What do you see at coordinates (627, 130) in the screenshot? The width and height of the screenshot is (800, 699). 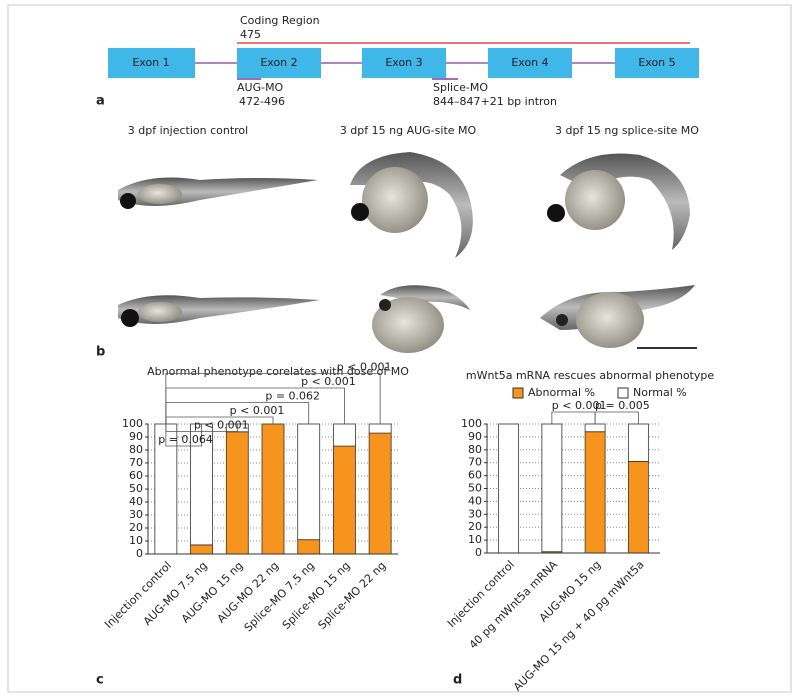 I see `photo-caption: 3 dpf 15 ng splice-site MO` at bounding box center [627, 130].